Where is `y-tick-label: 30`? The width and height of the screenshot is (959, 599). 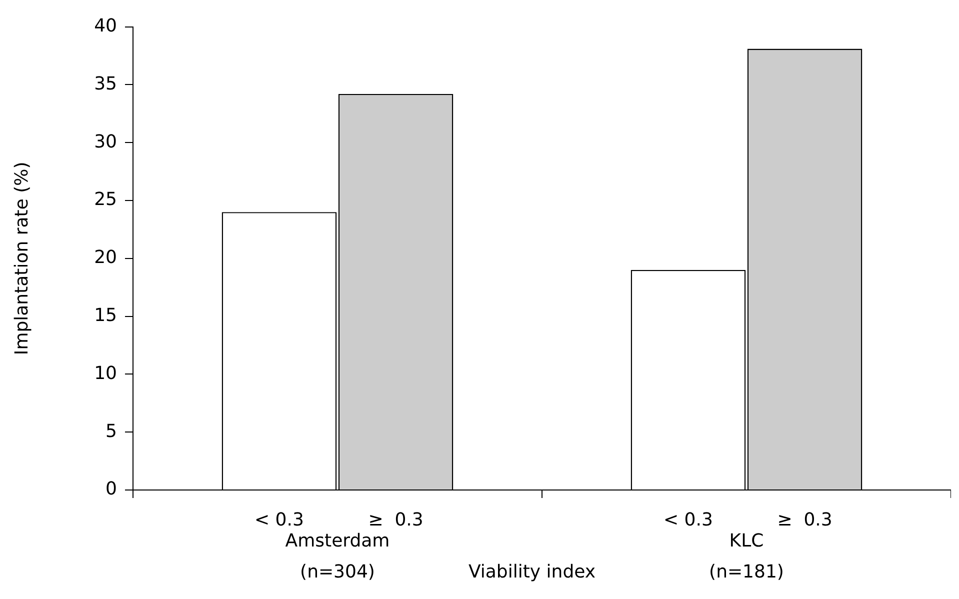 y-tick-label: 30 is located at coordinates (105, 141).